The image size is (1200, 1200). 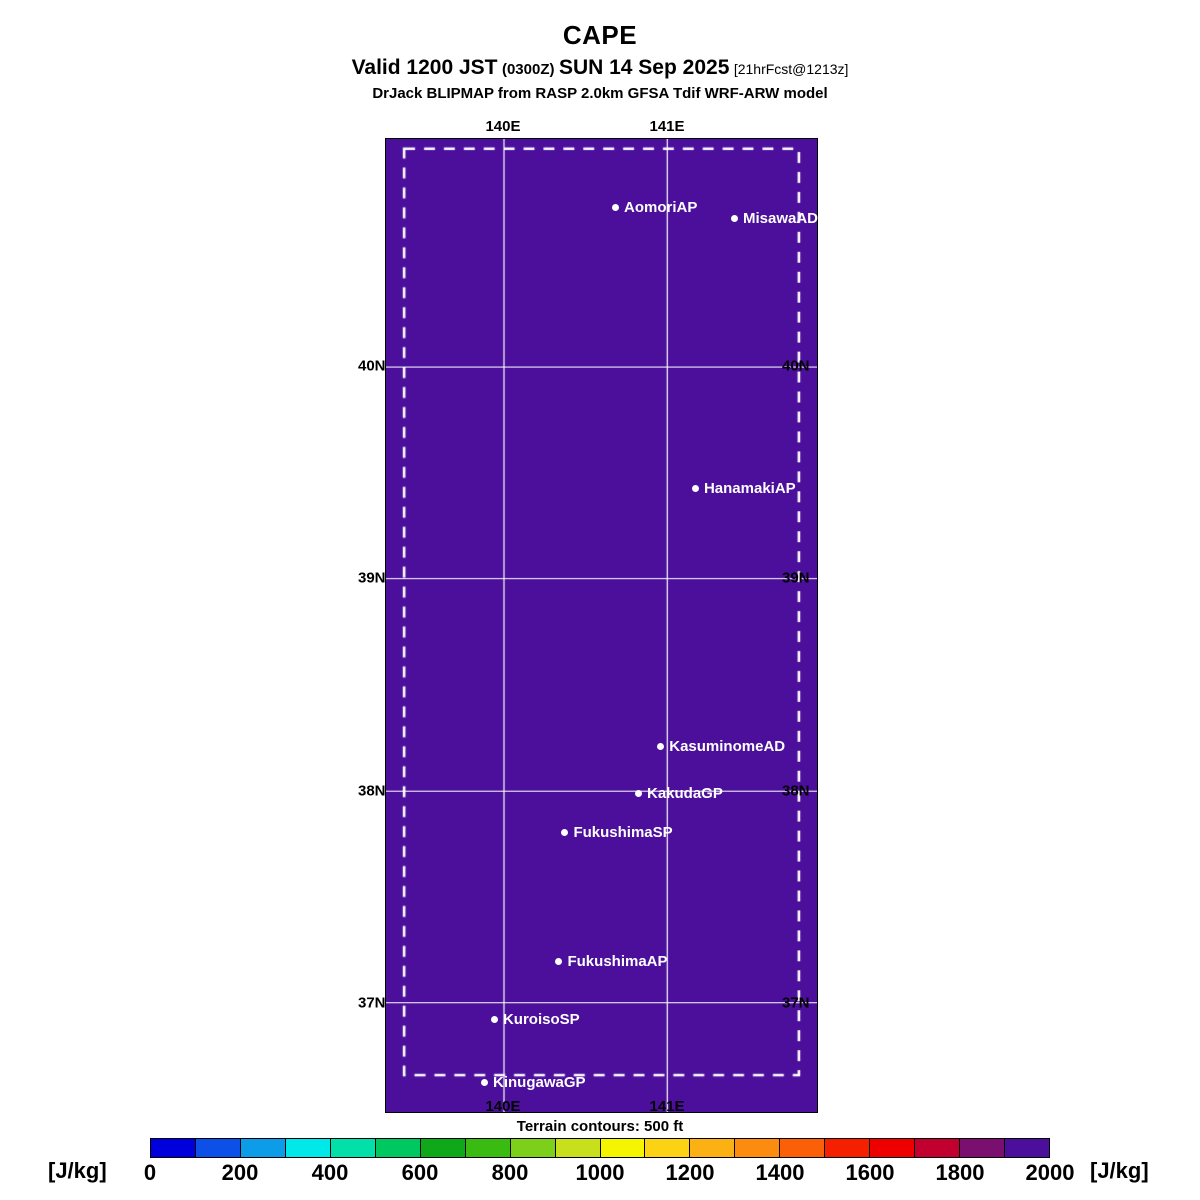 I want to click on forecast-tag: [21hrFcst@1213z], so click(x=791, y=69).